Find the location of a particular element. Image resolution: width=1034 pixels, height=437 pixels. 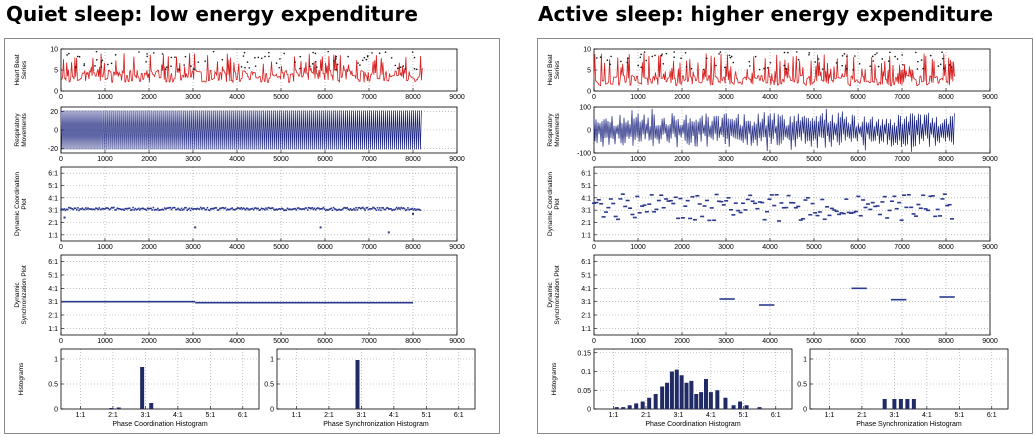

x-tick-label: 2000 is located at coordinates (149, 341).